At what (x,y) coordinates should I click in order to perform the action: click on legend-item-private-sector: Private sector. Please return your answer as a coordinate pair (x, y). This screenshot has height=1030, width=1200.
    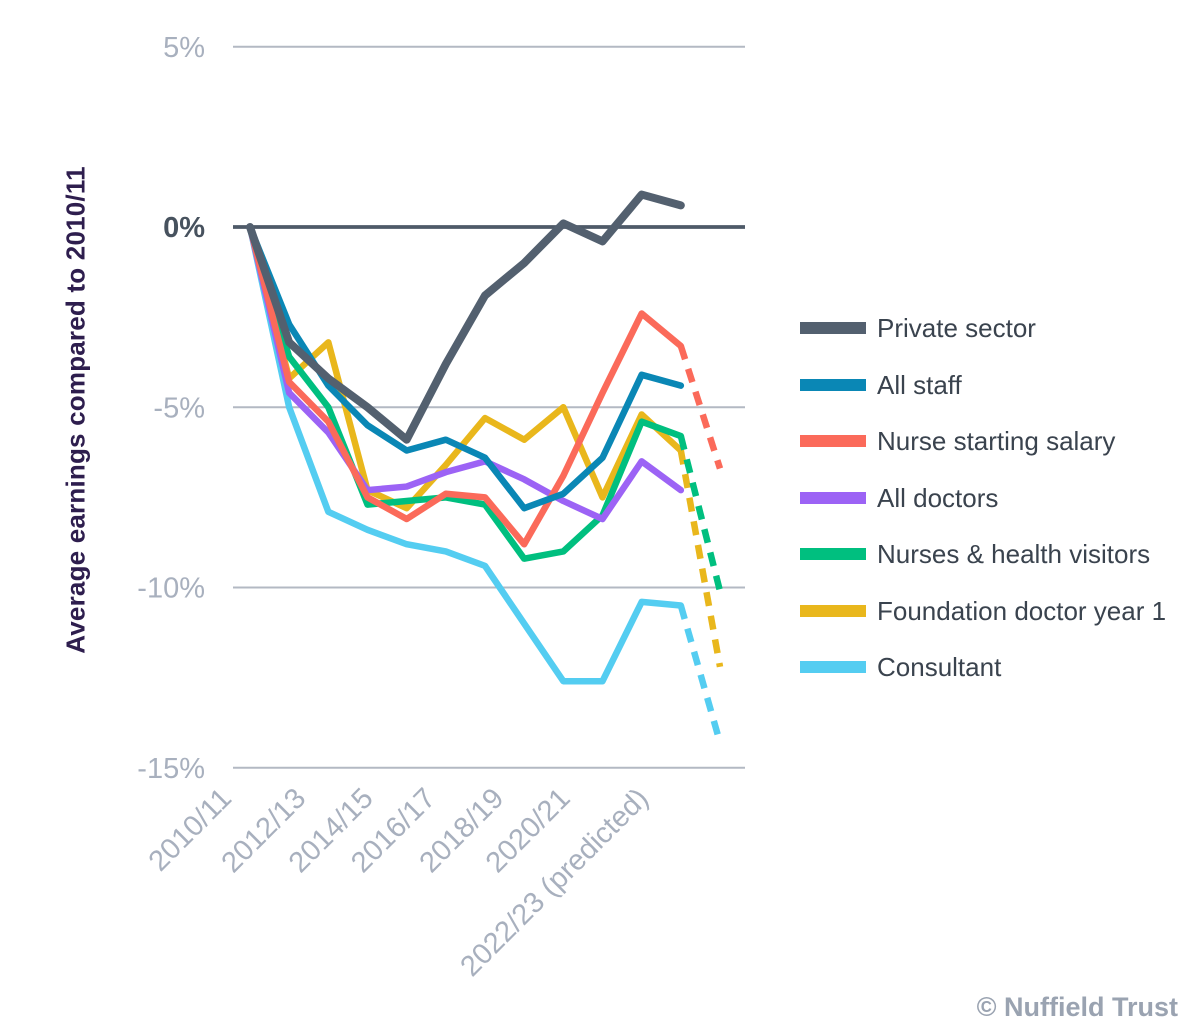
    Looking at the image, I should click on (983, 328).